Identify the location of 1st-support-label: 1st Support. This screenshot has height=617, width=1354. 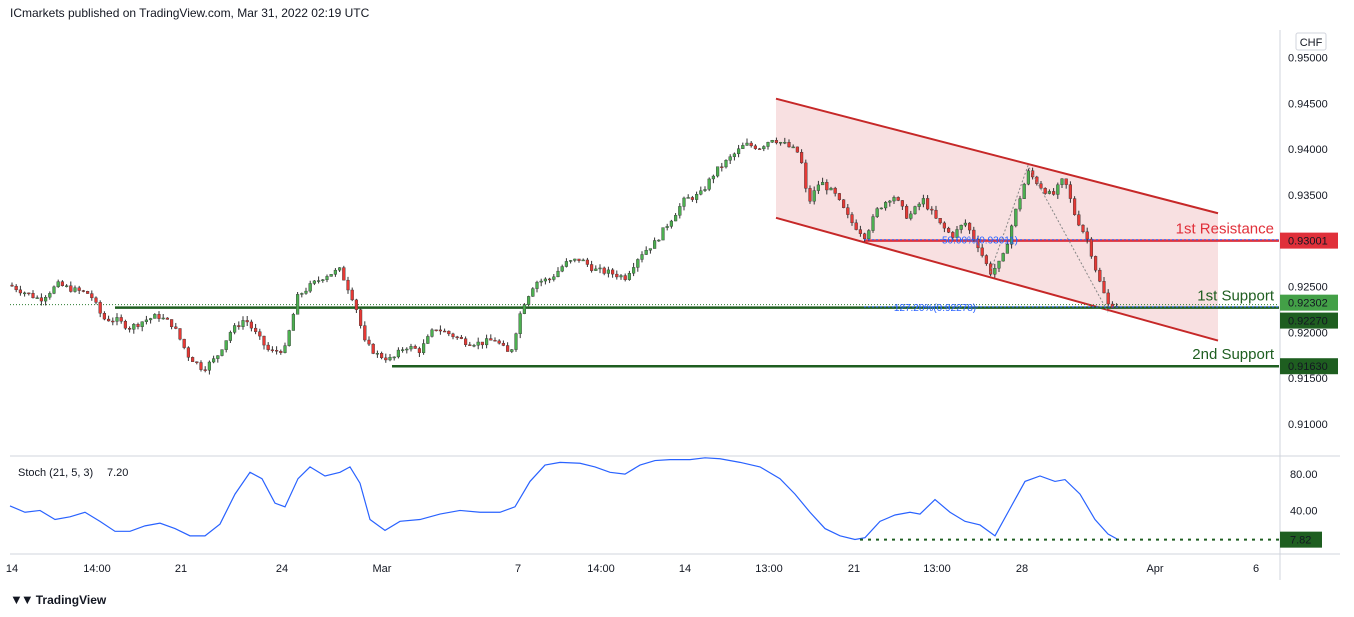
(1236, 296).